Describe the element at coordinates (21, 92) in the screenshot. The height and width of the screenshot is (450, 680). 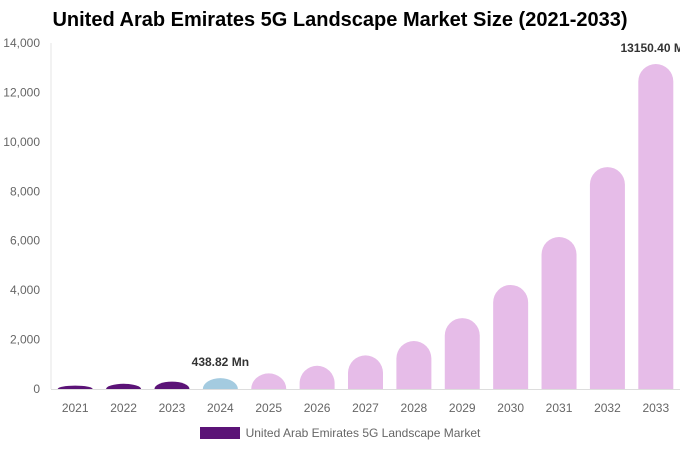
I see `y-tick-label: 12,000` at that location.